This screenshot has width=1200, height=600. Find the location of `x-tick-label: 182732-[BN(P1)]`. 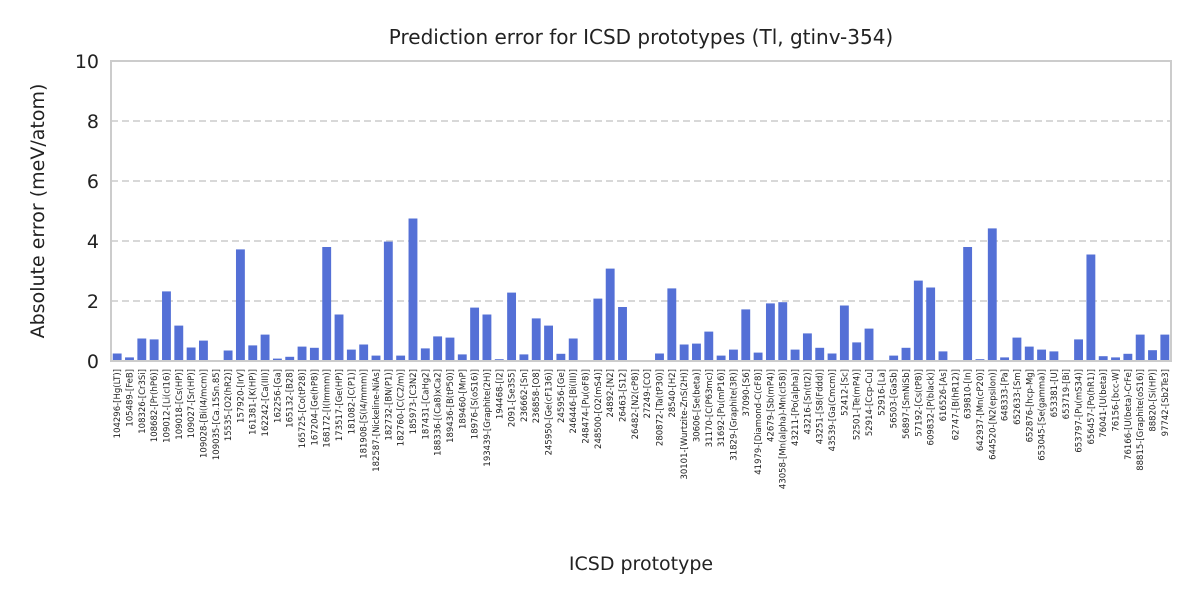

x-tick-label: 182732-[BN(P1)] is located at coordinates (389, 405).